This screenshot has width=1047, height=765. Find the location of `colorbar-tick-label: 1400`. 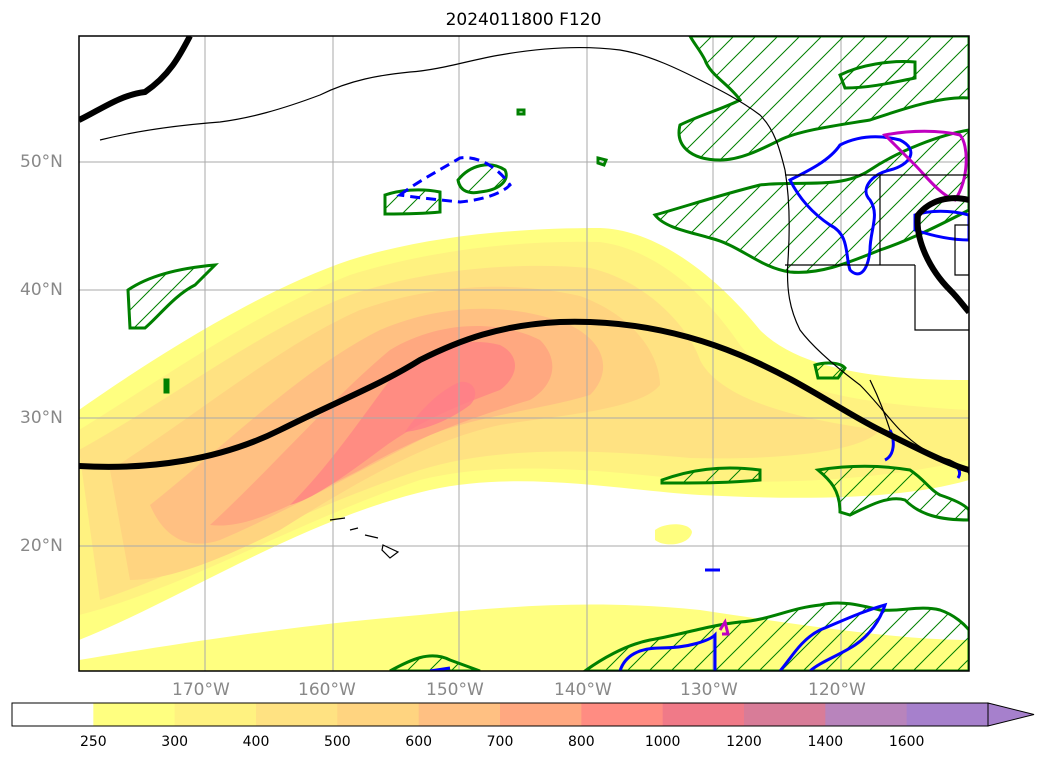

colorbar-tick-label: 1400 is located at coordinates (825, 742).